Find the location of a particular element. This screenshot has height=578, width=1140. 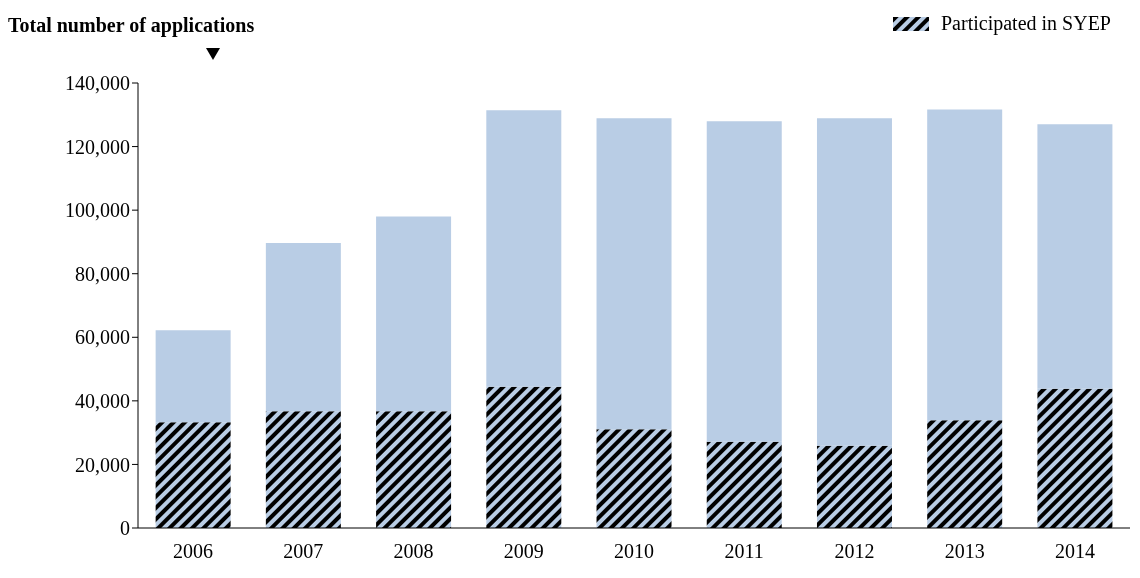

x-tick-label: 2014 is located at coordinates (1074, 551).